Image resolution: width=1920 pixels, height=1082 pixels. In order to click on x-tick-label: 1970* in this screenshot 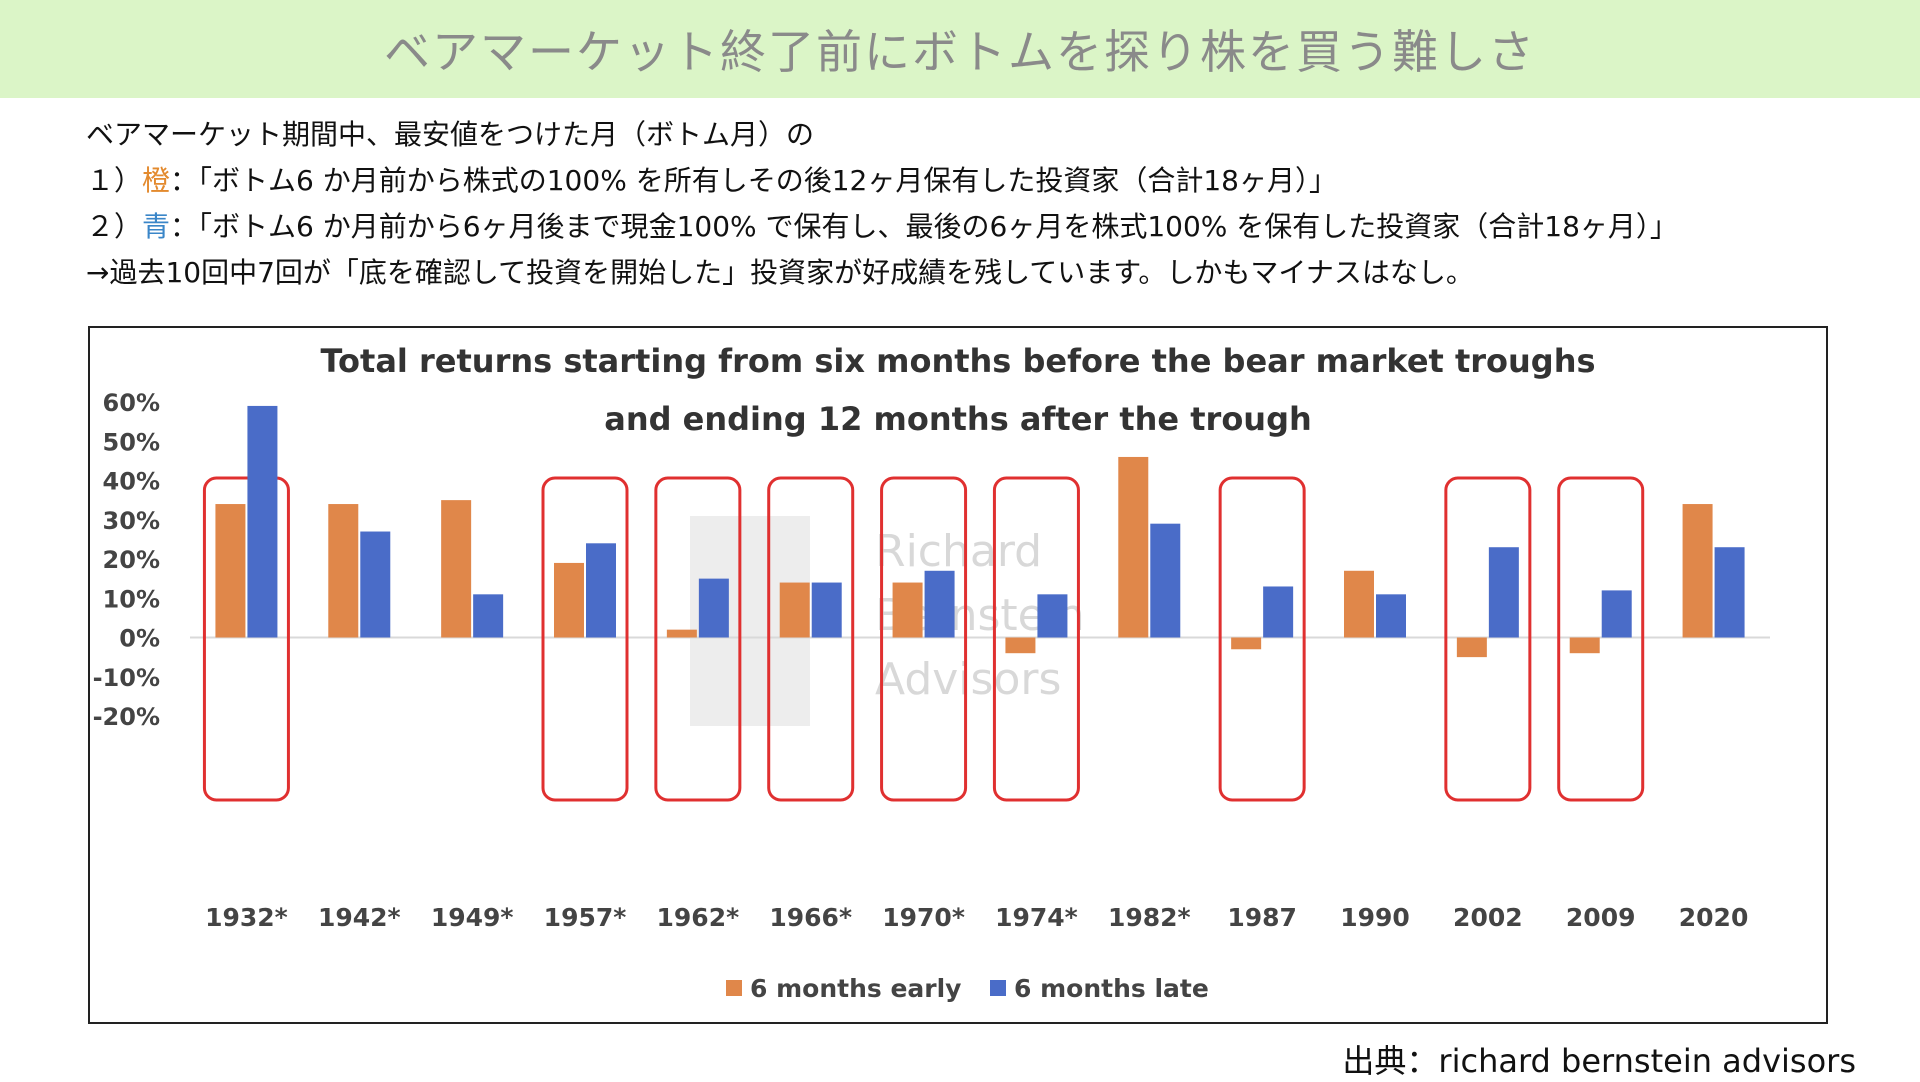, I will do `click(923, 917)`.